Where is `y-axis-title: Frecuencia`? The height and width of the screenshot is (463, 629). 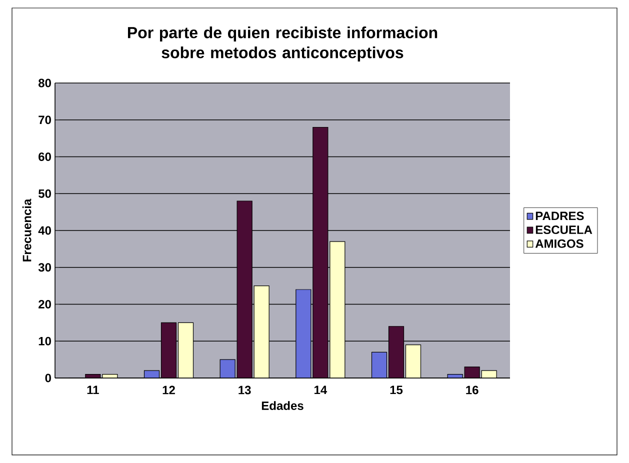 y-axis-title: Frecuencia is located at coordinates (27, 230).